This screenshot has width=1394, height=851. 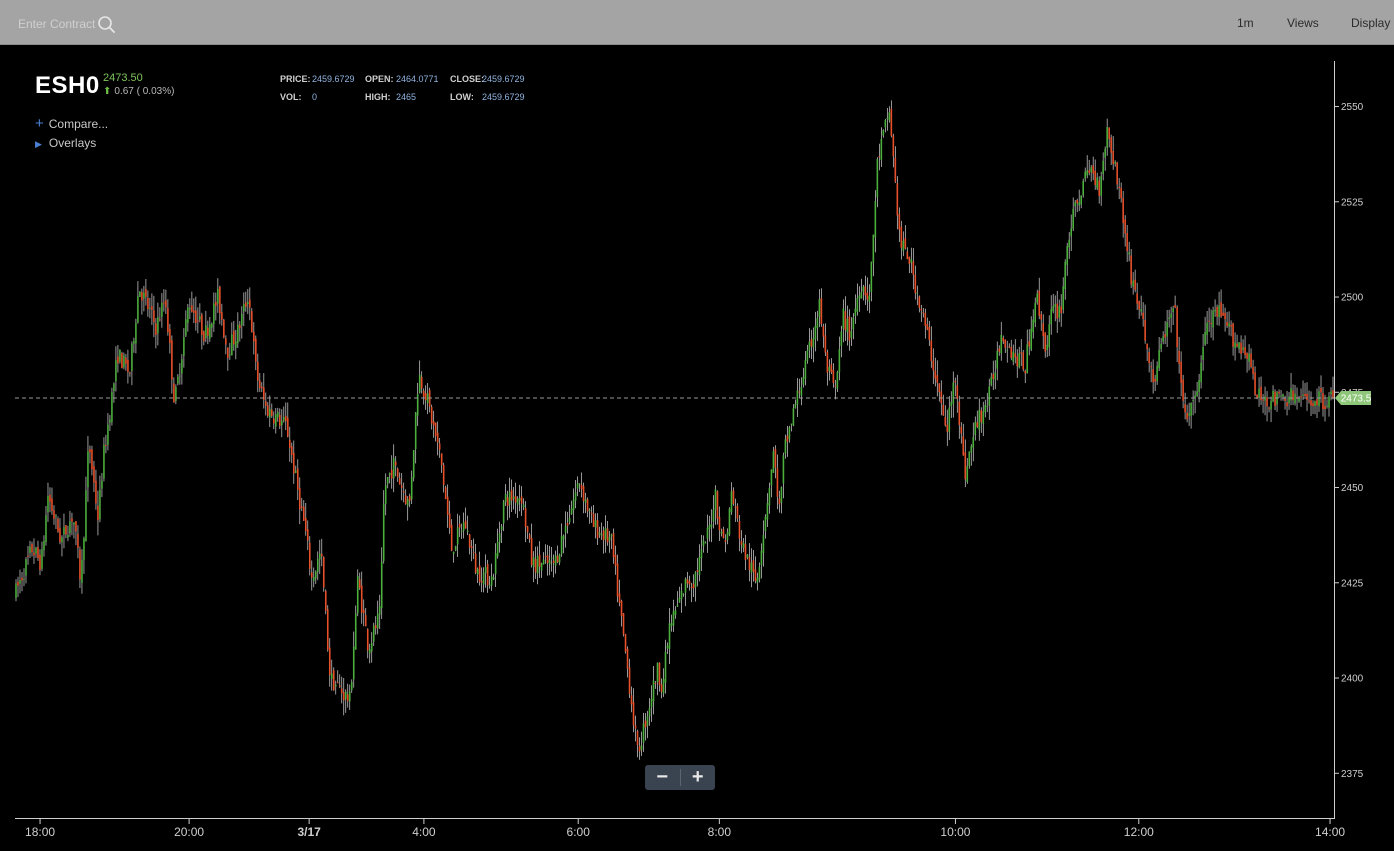 What do you see at coordinates (579, 832) in the screenshot?
I see `x-tick-label: 6:00` at bounding box center [579, 832].